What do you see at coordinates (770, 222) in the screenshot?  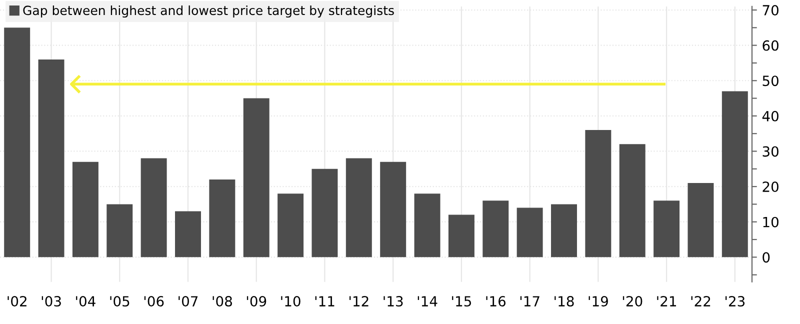 I see `y-tick-label: 10` at bounding box center [770, 222].